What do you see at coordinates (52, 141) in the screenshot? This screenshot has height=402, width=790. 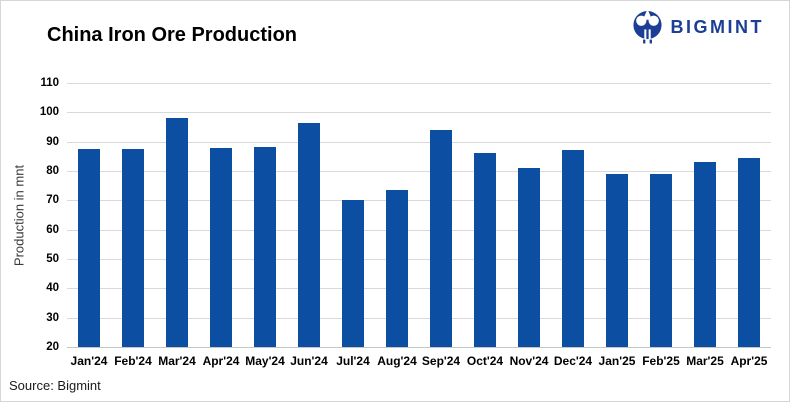 I see `y-tick-label: 90` at bounding box center [52, 141].